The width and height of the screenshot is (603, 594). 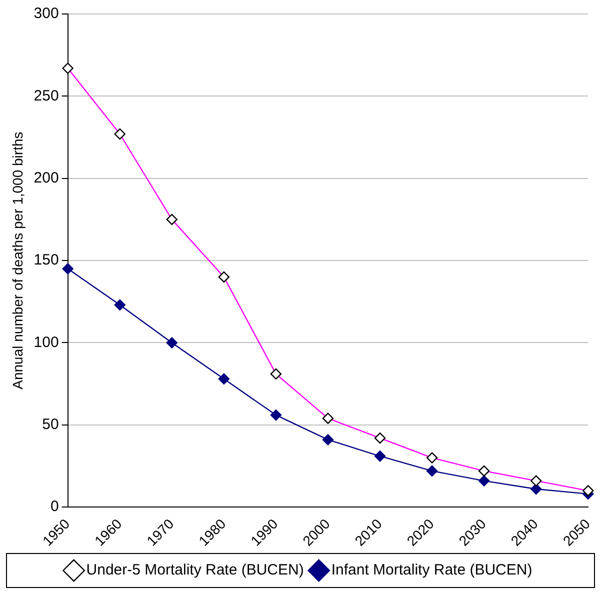 What do you see at coordinates (46, 13) in the screenshot?
I see `y-tick-label: 300` at bounding box center [46, 13].